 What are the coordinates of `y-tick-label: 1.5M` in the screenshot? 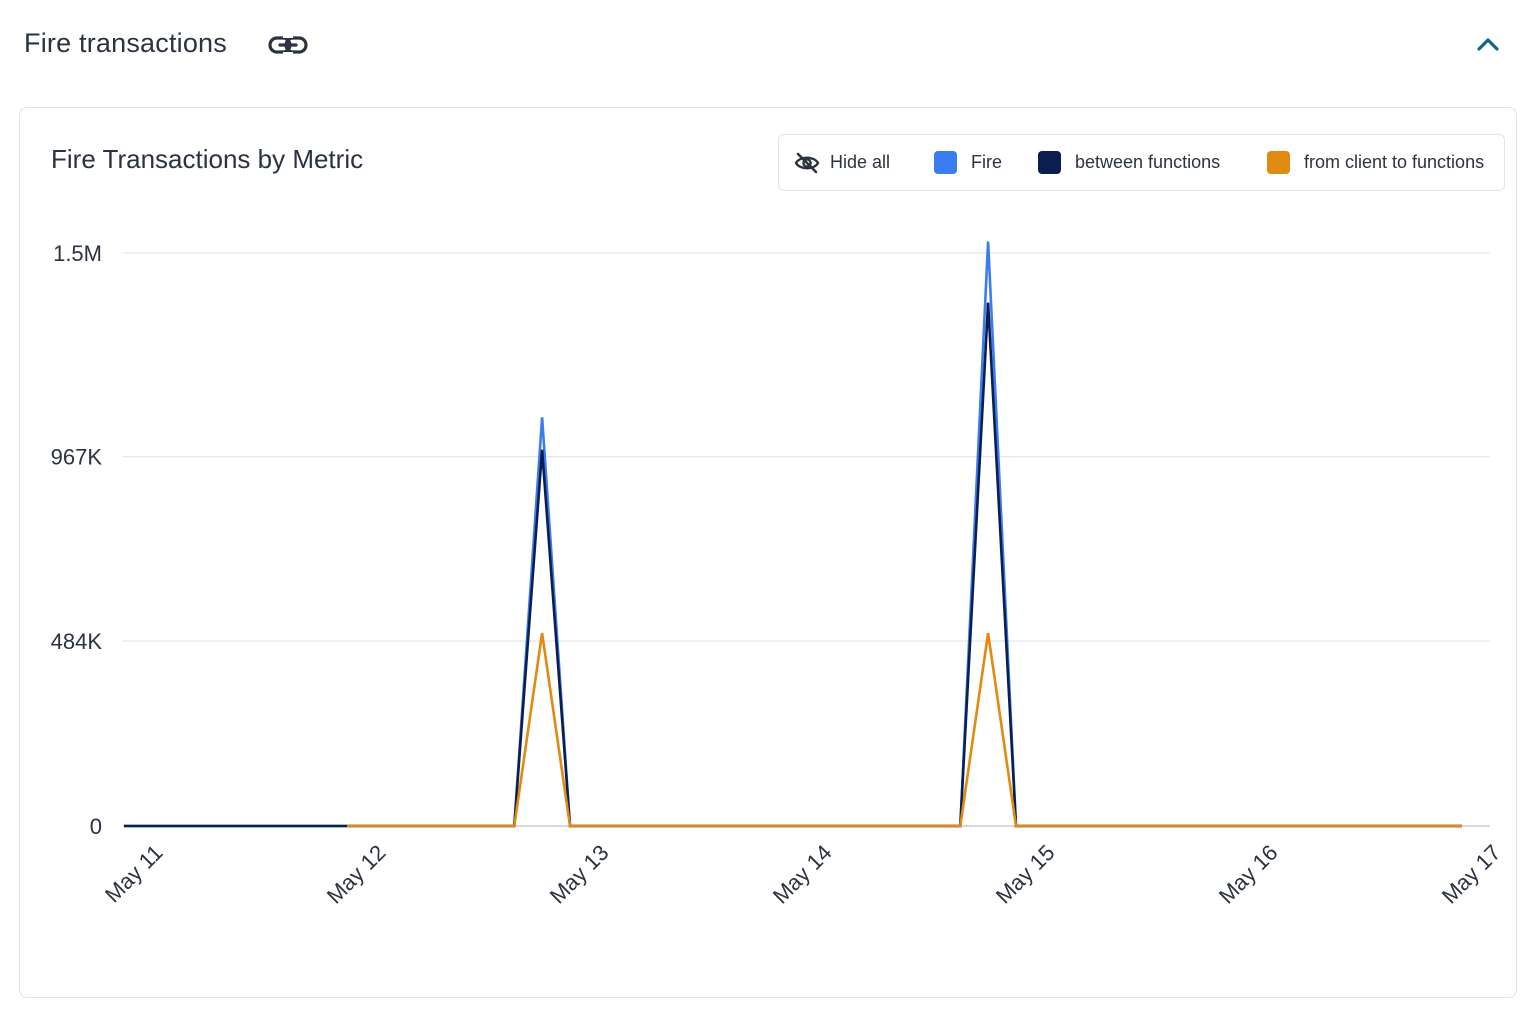 It's located at (77, 253).